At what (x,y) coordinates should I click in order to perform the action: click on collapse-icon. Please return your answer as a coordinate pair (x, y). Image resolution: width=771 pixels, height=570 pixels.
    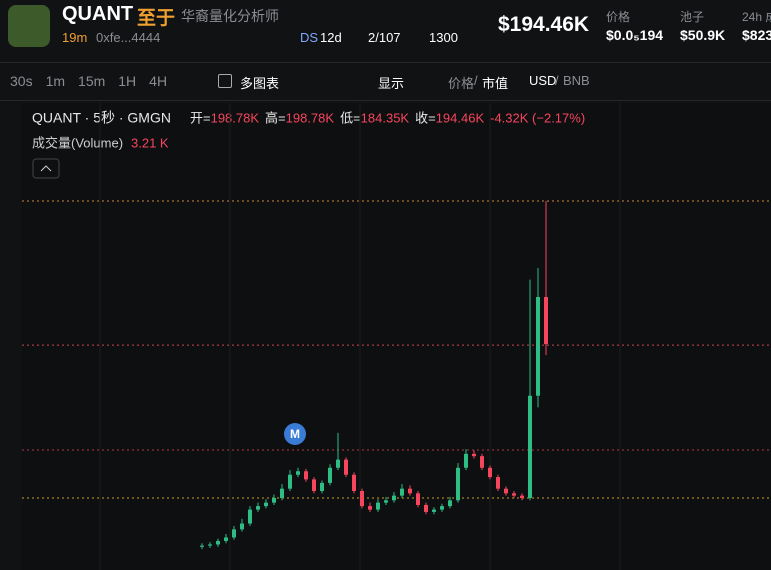
    Looking at the image, I should click on (46, 168).